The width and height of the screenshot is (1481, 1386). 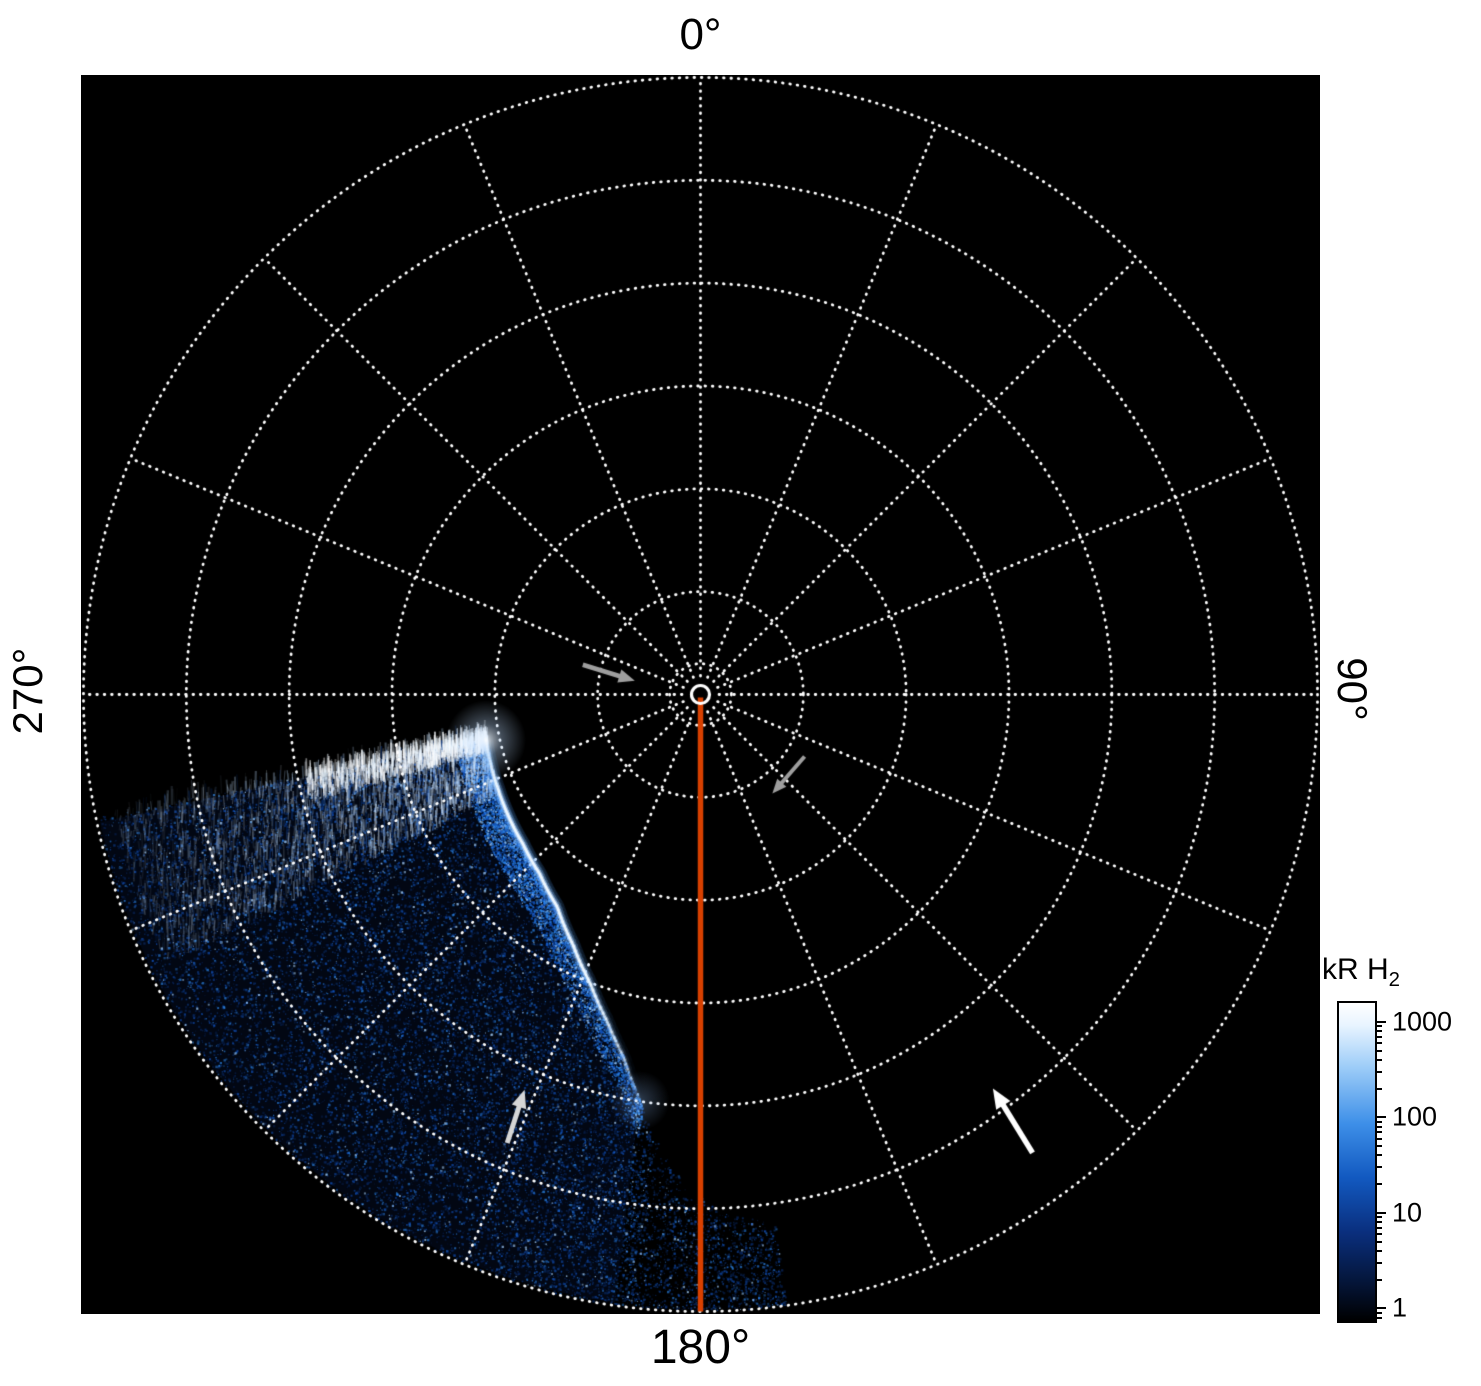 I want to click on colorbar-title-subscript: 2, so click(x=1394, y=980).